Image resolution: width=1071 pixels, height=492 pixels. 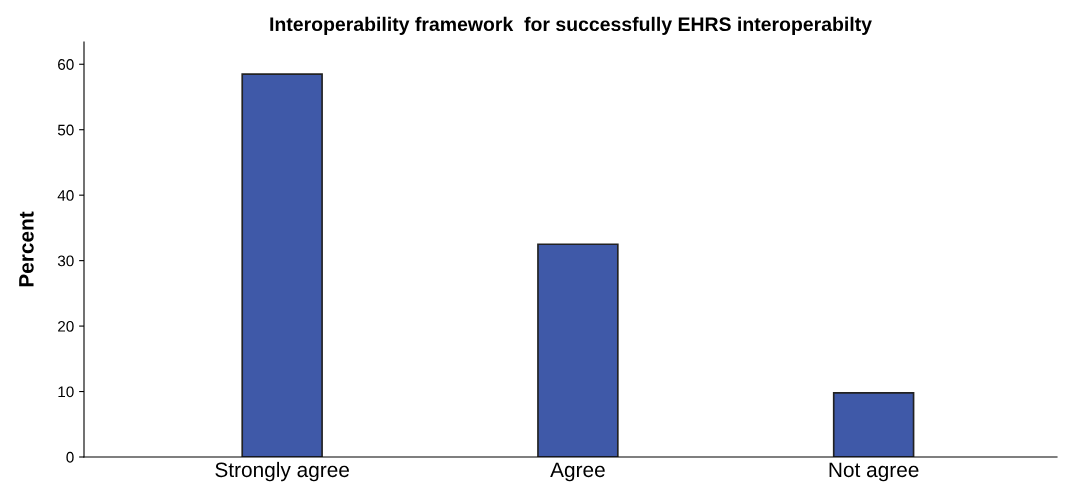 I want to click on y-tick-label: 50, so click(x=65, y=130).